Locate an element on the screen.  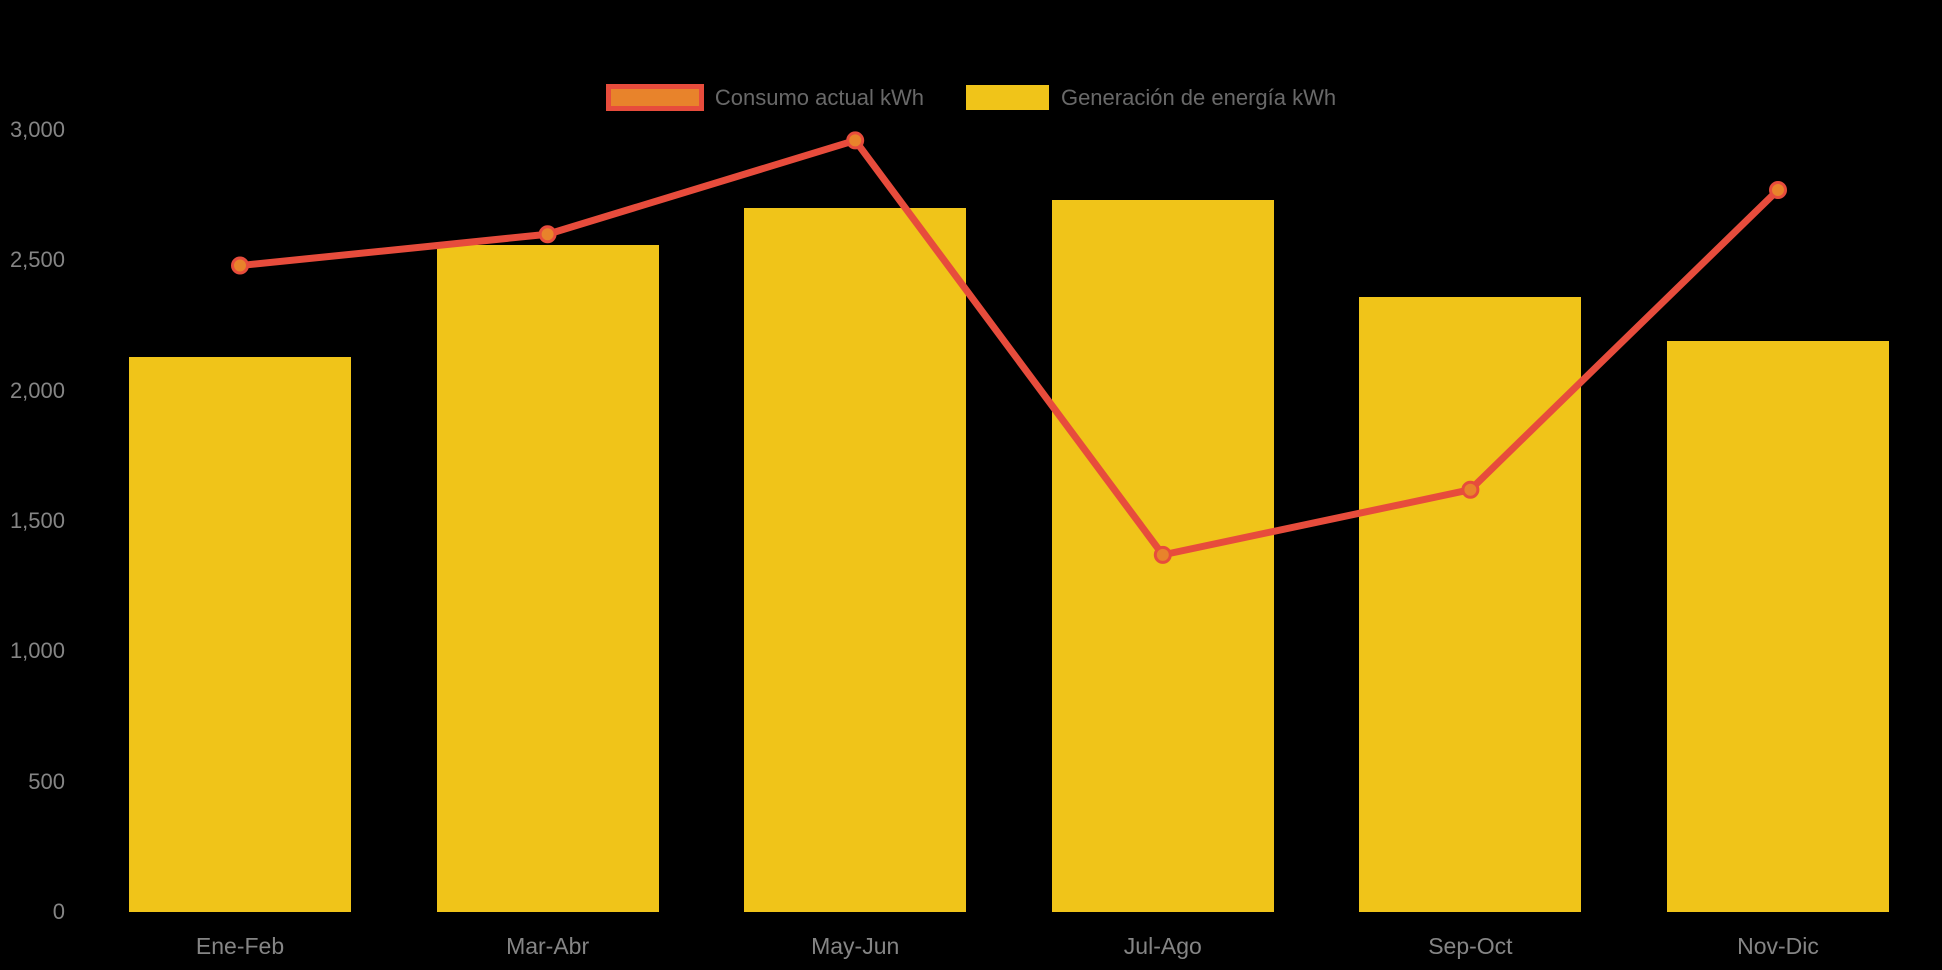
legend-item-generacion-energia: Generación de energía kWh is located at coordinates (1151, 97).